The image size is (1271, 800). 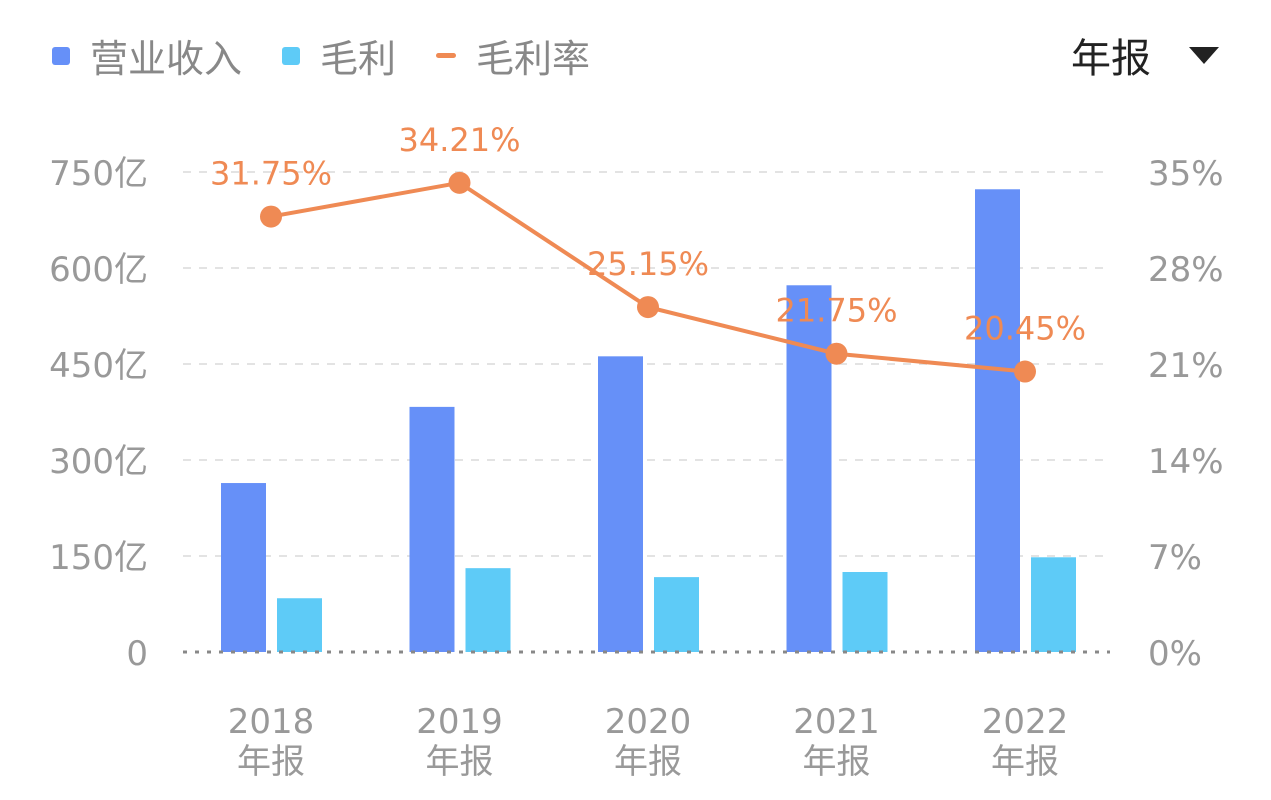 I want to click on legend-item-gross-margin: 毛利率, so click(x=513, y=55).